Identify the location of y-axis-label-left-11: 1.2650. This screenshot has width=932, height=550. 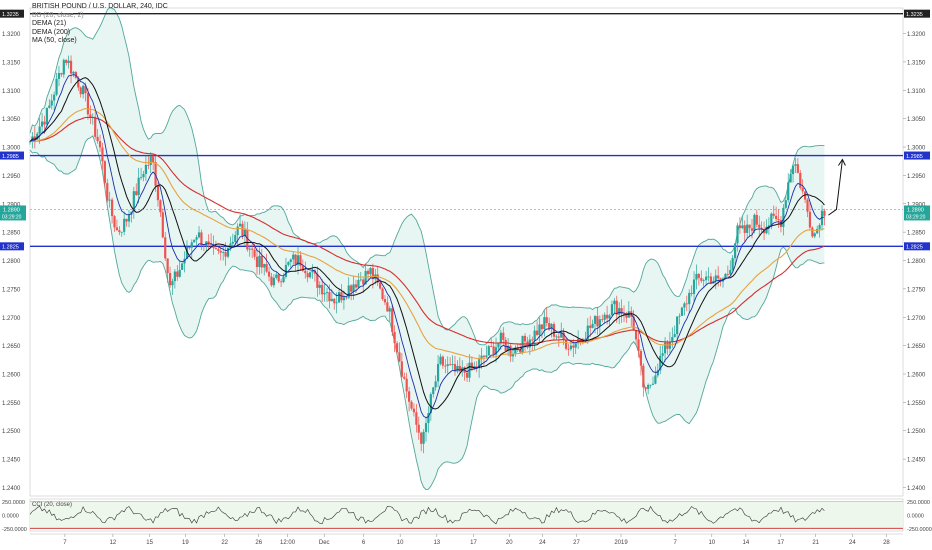
(11, 347).